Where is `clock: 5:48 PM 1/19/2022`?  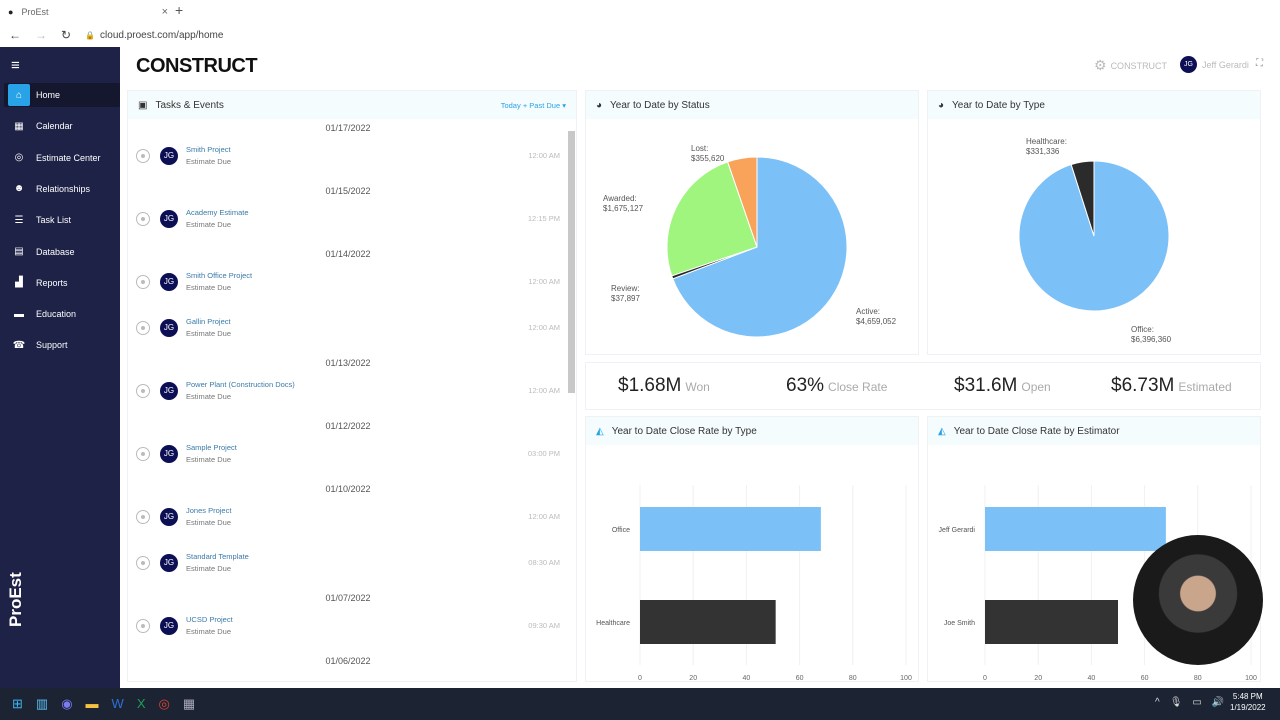
clock: 5:48 PM 1/19/2022 is located at coordinates (1248, 702).